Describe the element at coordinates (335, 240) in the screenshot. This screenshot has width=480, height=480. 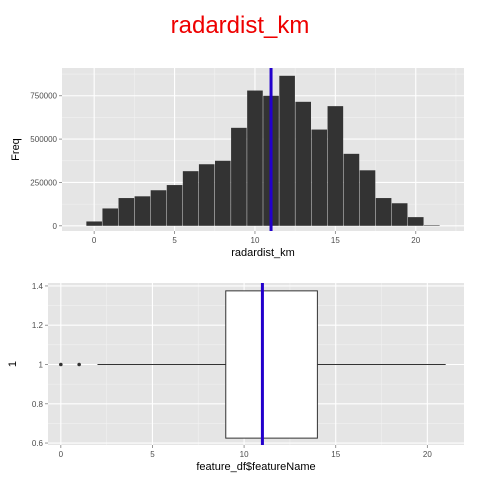
I see `plot1-x-tick-label: 15` at that location.